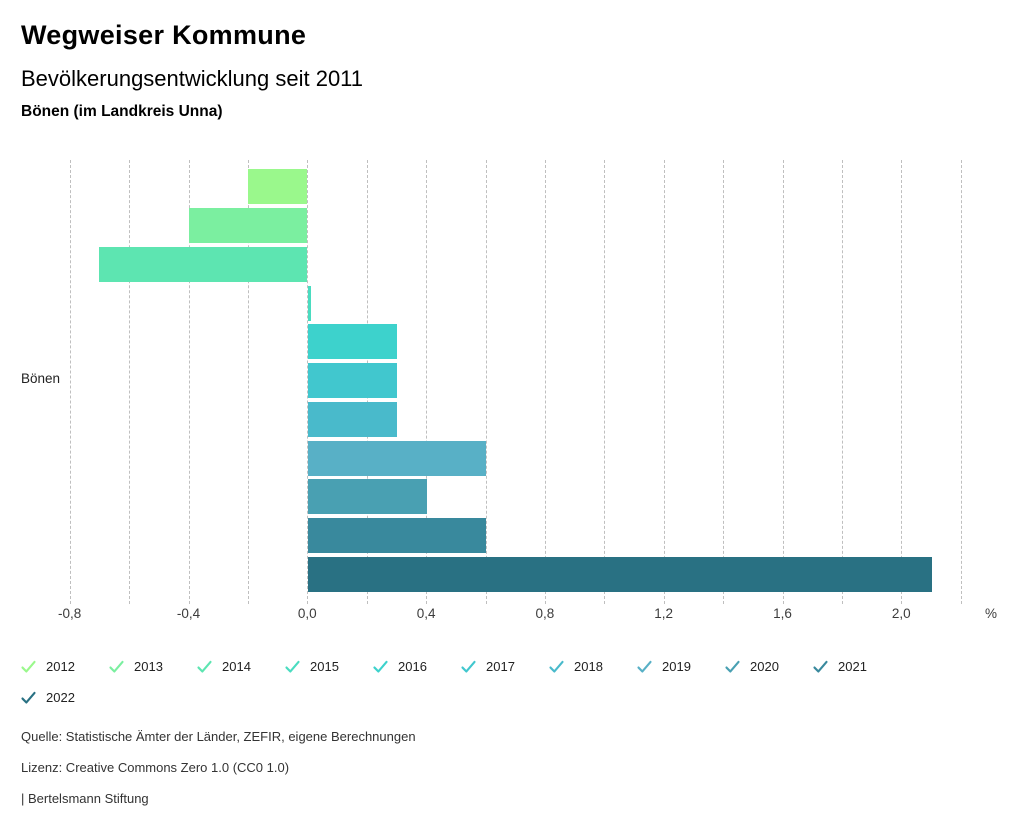  Describe the element at coordinates (148, 666) in the screenshot. I see `legend-item-label: 2013` at that location.